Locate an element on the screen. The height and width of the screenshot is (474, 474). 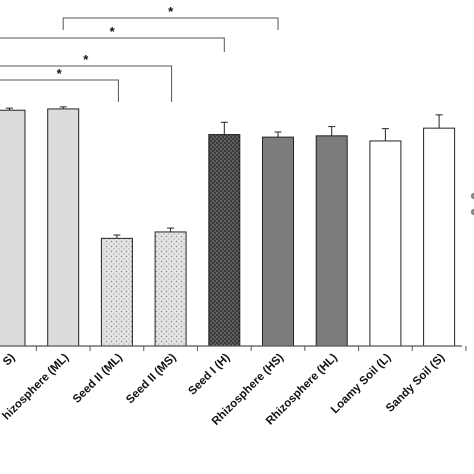
x-tick-label: Seed II (MS) is located at coordinates (151, 379).